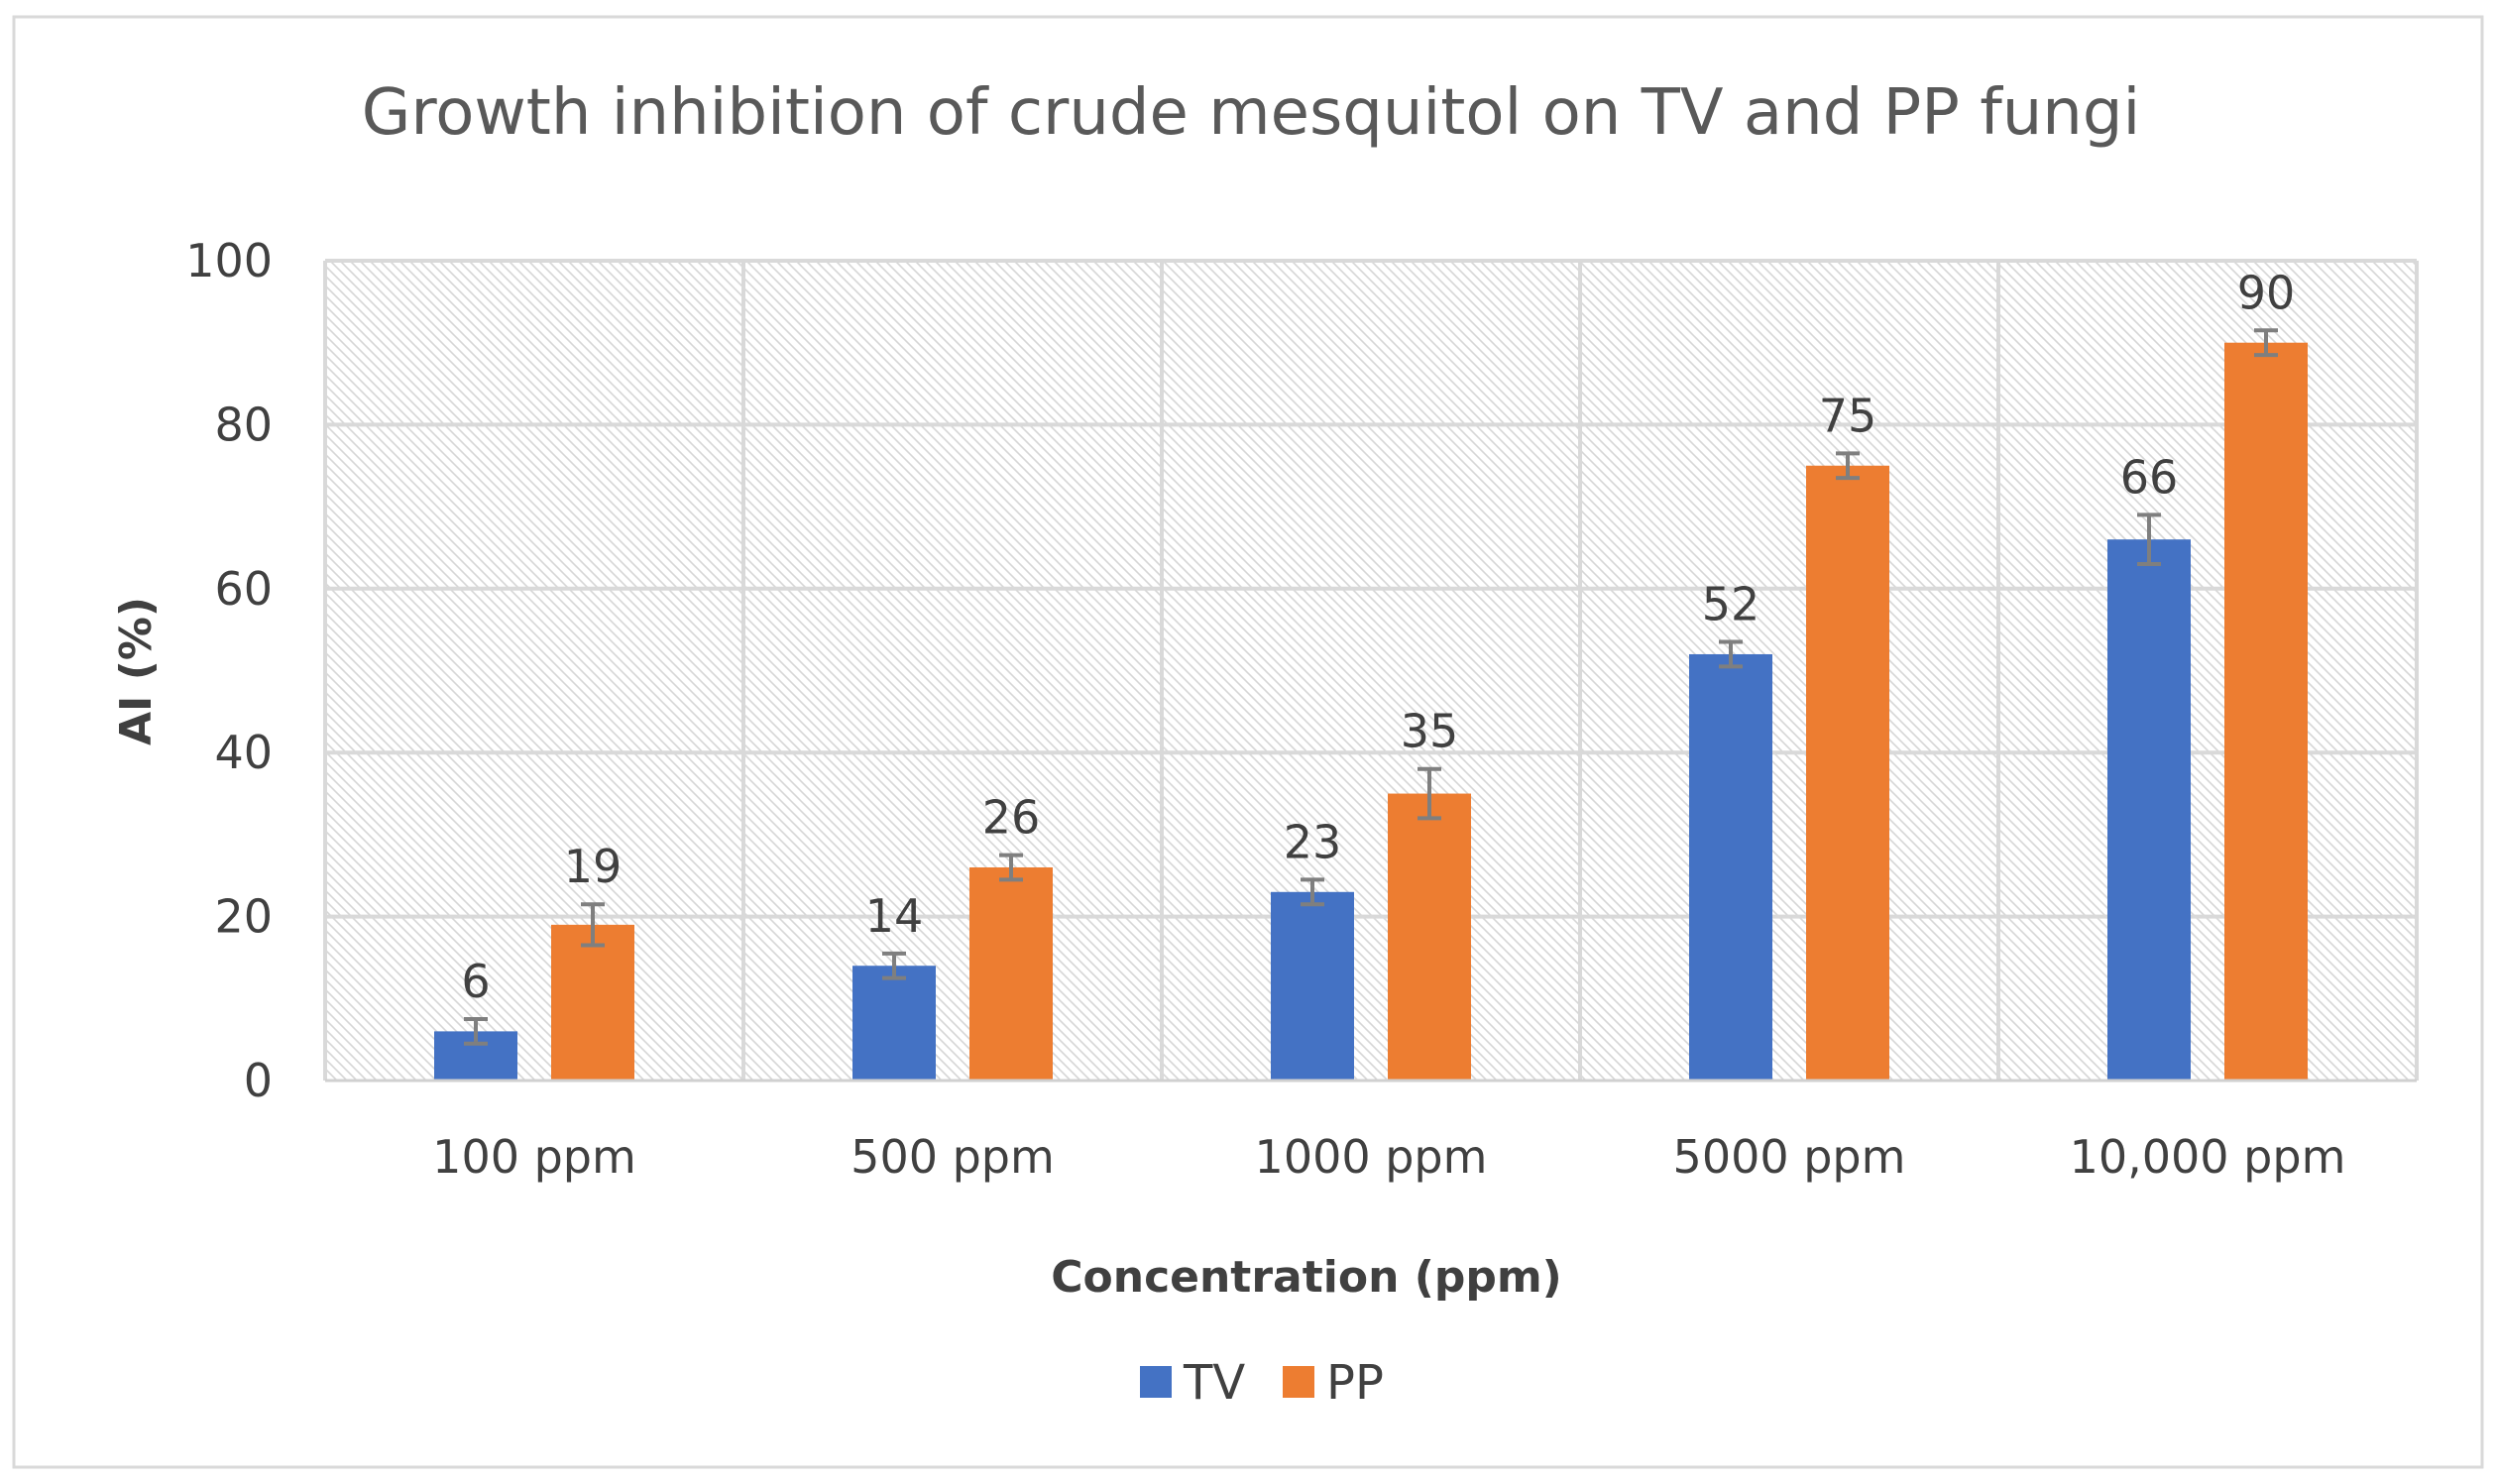 Image resolution: width=2496 pixels, height=1484 pixels. I want to click on data-label-tv: 23, so click(1313, 841).